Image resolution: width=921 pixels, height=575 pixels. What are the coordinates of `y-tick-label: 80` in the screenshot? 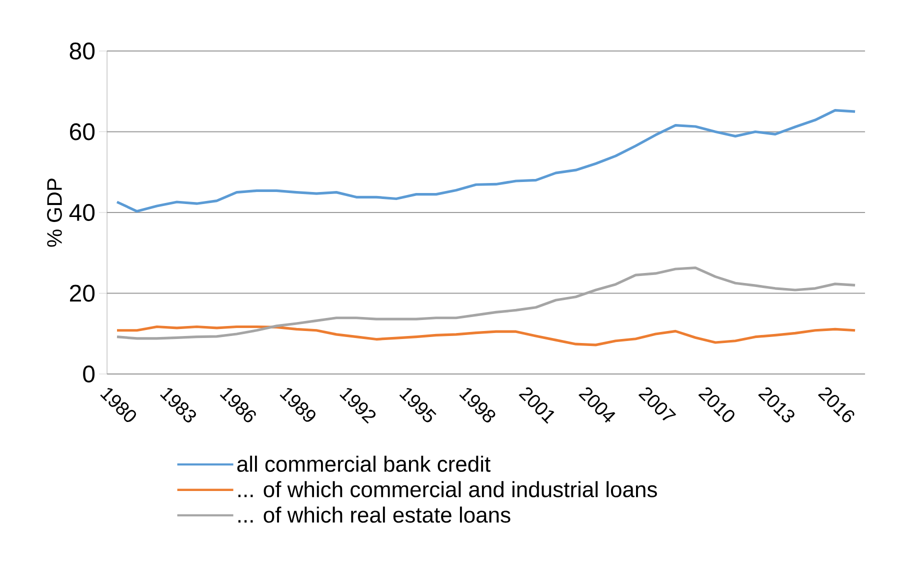 It's located at (82, 51).